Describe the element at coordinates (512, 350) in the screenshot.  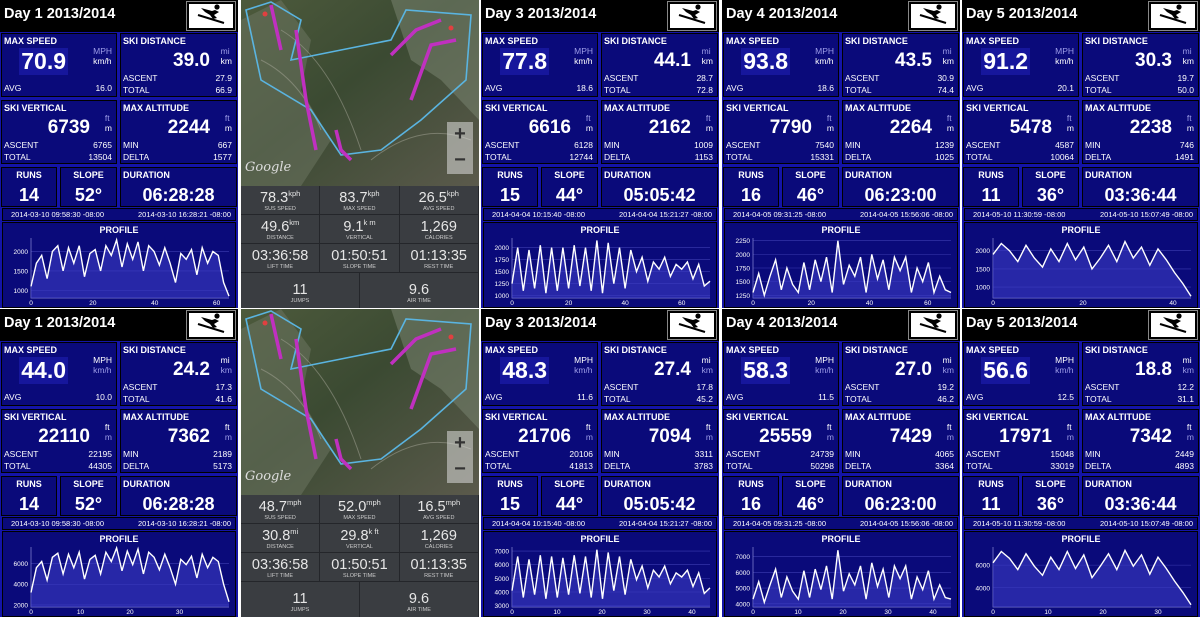
I see `max-speed-label: MAX SPEED` at that location.